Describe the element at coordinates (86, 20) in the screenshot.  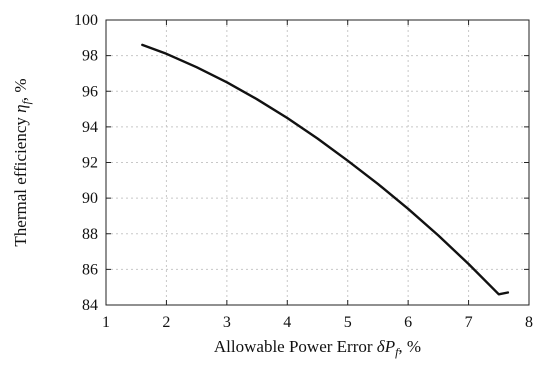
I see `y-tick-label: 100` at that location.